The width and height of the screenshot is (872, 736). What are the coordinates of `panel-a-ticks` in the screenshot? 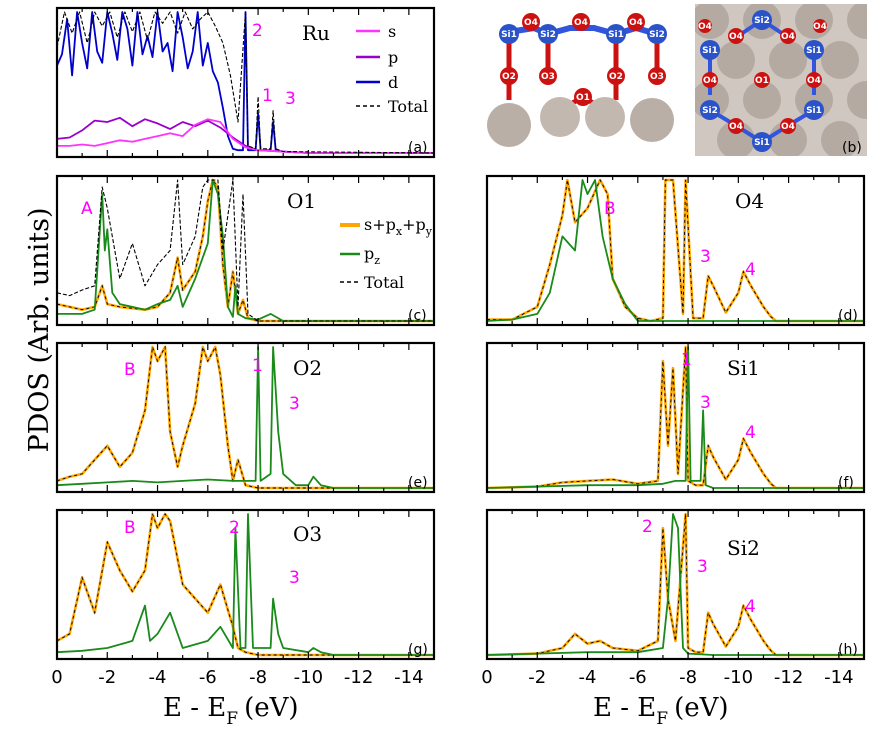 It's located at (245, 82).